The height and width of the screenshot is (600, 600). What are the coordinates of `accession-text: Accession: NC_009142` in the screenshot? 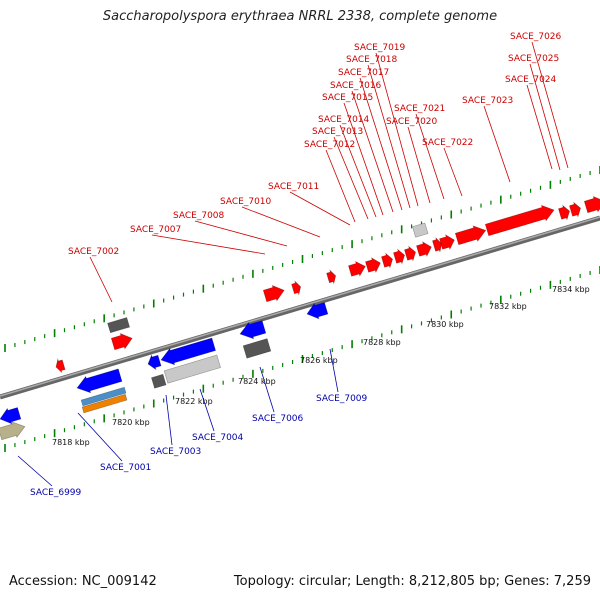 It's located at (83, 581).